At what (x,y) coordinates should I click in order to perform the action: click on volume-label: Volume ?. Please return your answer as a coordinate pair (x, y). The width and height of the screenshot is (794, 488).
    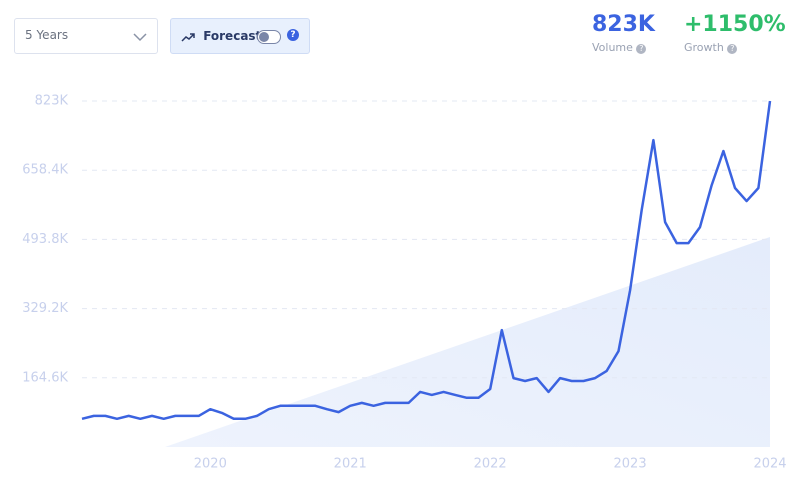
    Looking at the image, I should click on (623, 47).